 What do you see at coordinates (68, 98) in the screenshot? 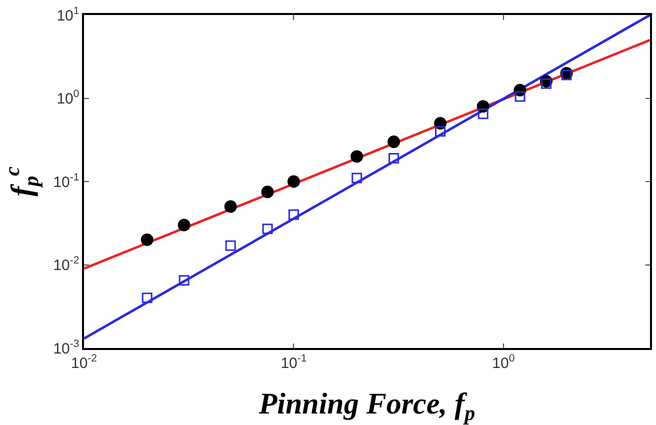
I see `y-tick-label: 10$^{0}$` at bounding box center [68, 98].